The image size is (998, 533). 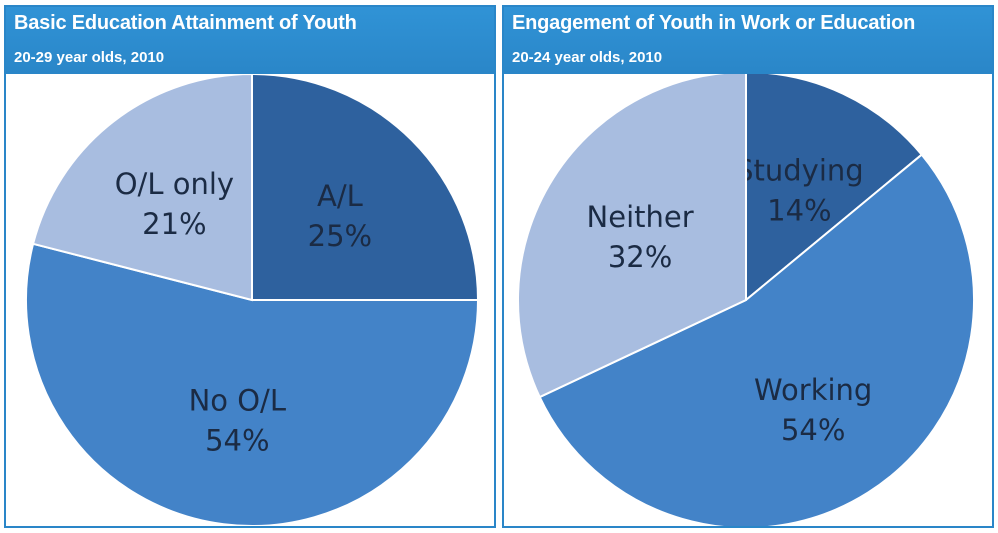 I want to click on chart-subtitle: 20-24 year olds, 2010, so click(x=587, y=57).